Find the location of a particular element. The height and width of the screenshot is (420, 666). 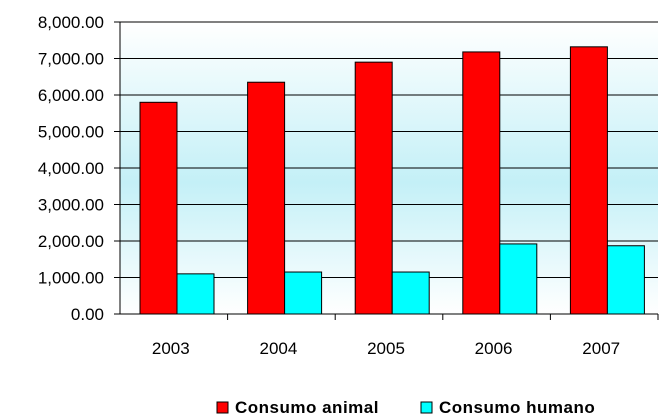

legend: Consumo animal Consumo humano is located at coordinates (405, 407).